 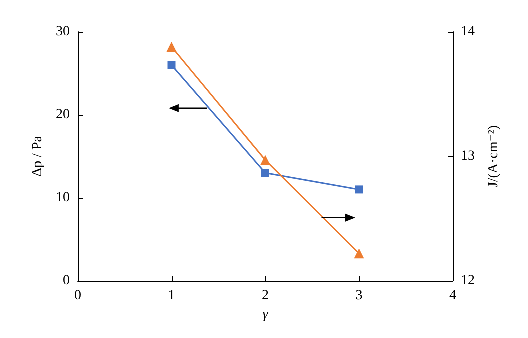 What do you see at coordinates (63, 198) in the screenshot?
I see `y-tick-label: 10` at bounding box center [63, 198].